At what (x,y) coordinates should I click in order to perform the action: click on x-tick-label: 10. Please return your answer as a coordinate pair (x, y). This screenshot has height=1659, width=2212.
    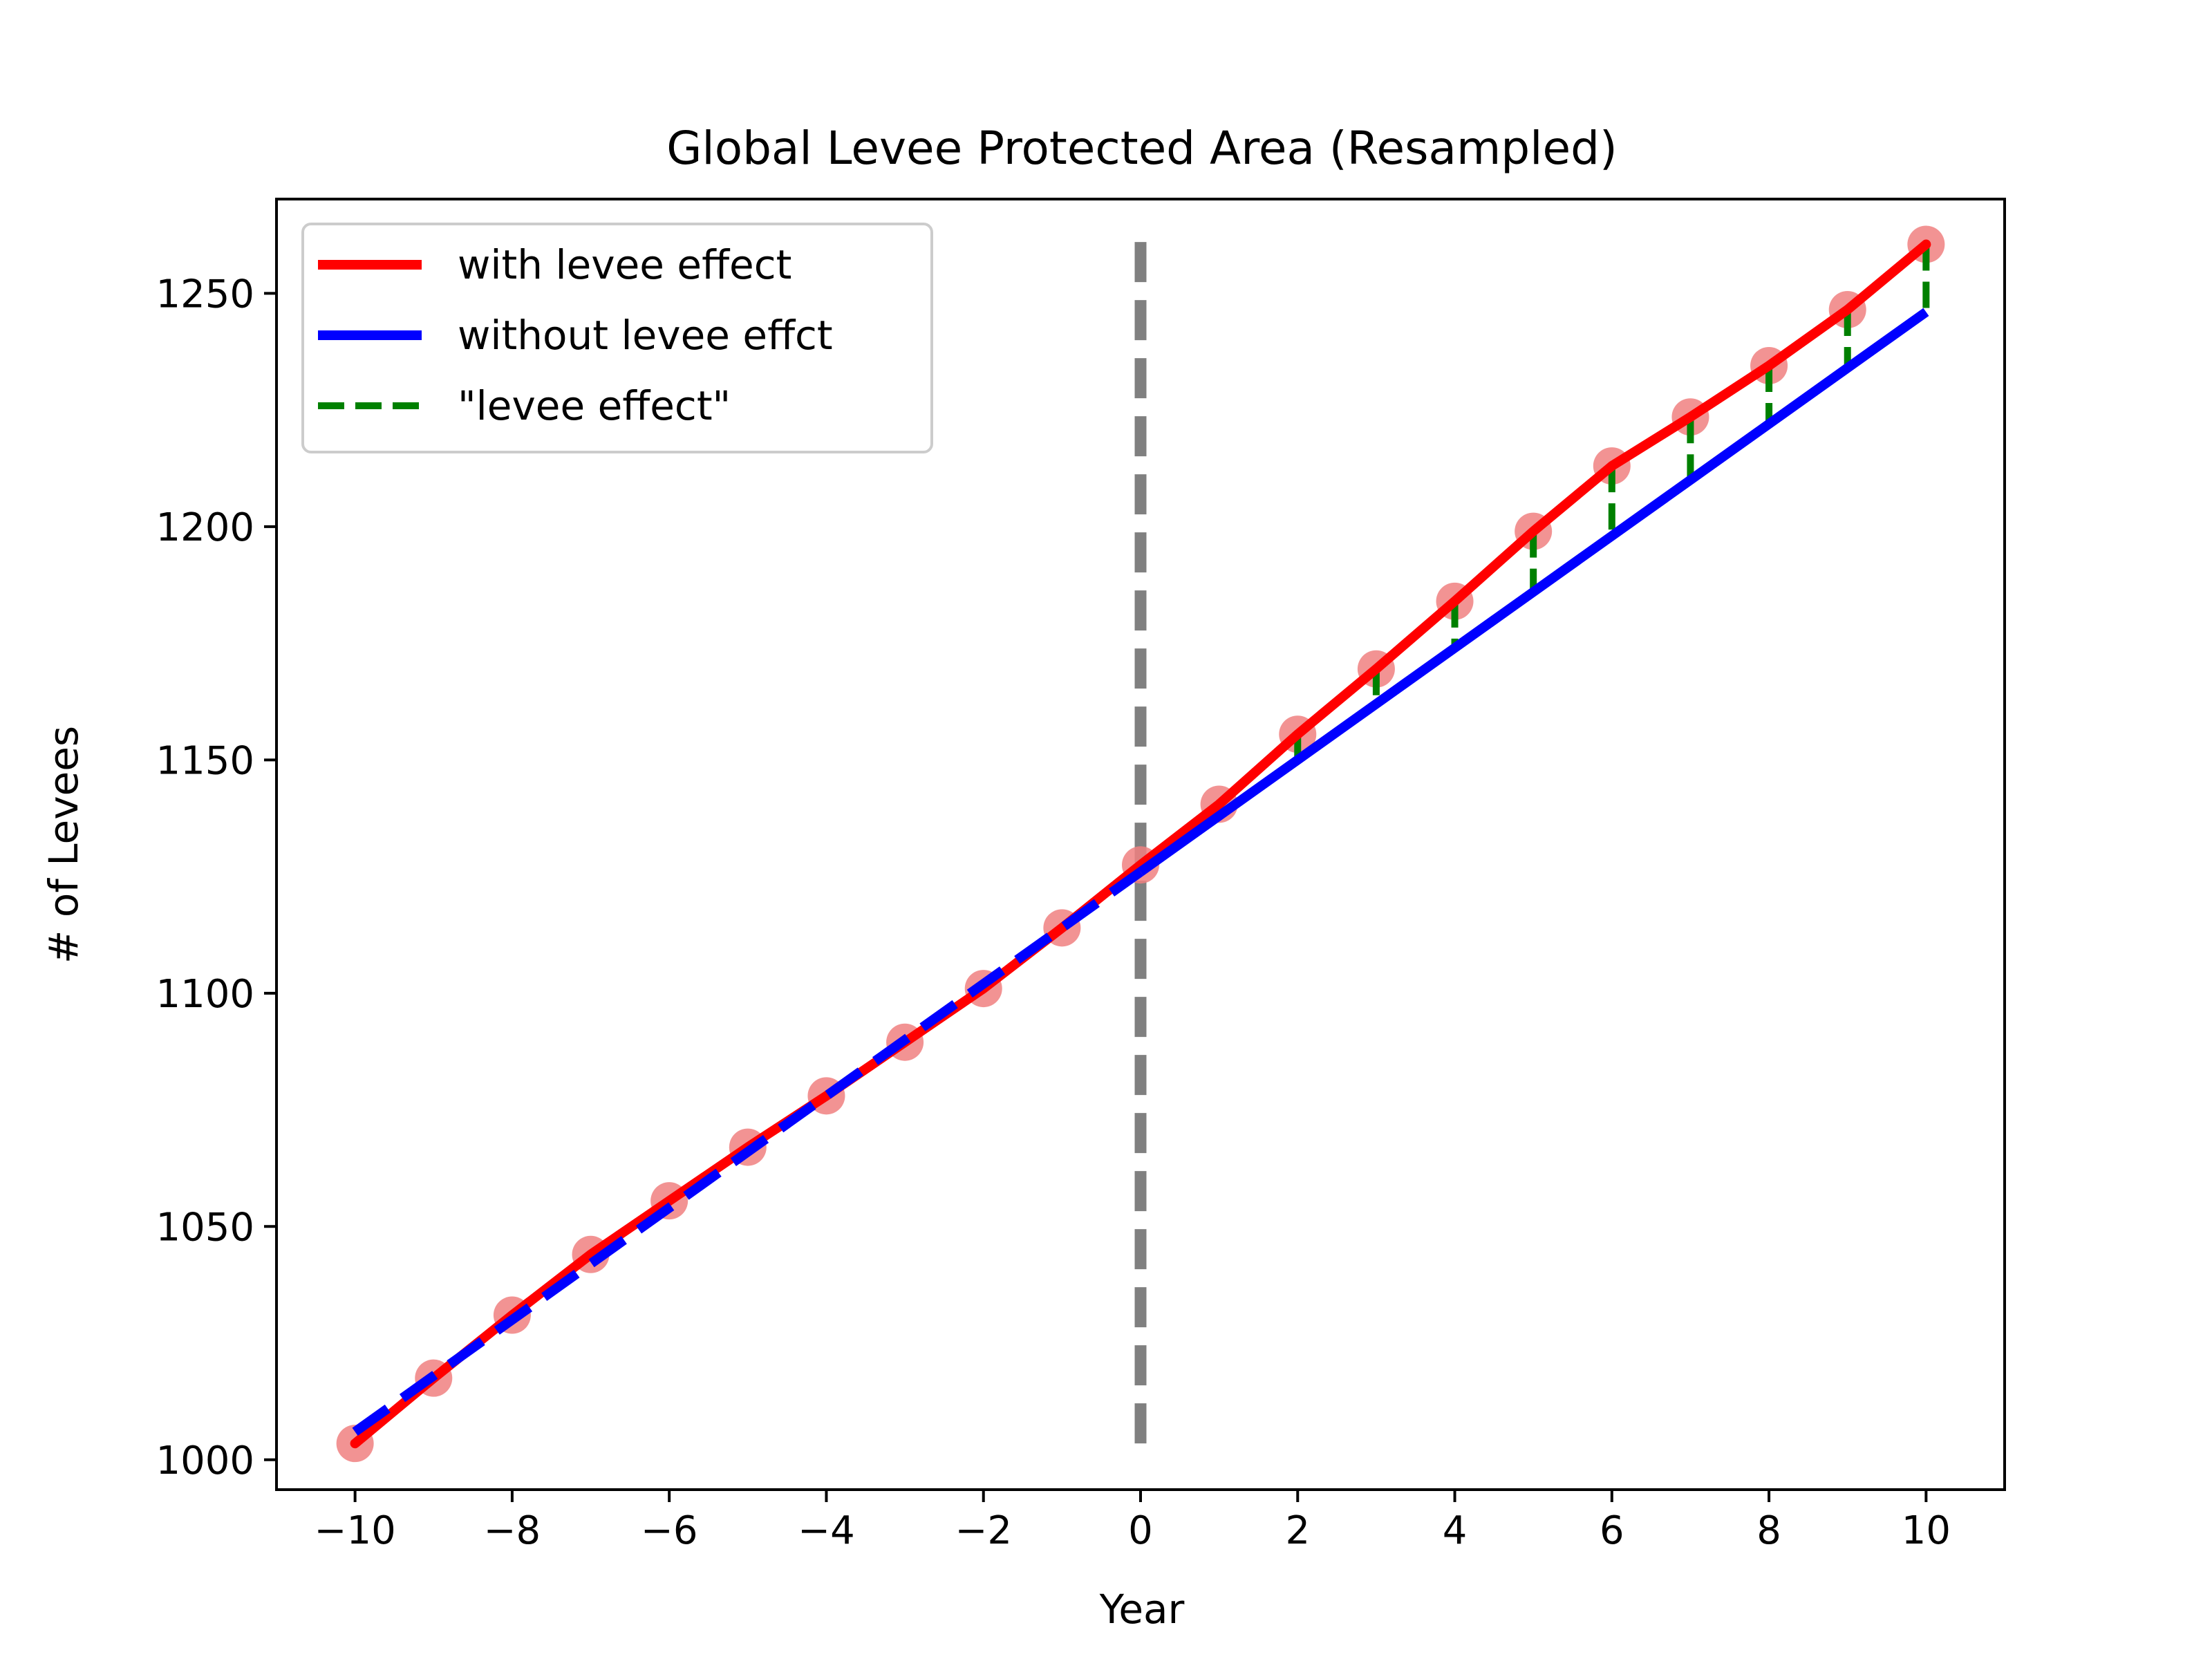
    Looking at the image, I should click on (1926, 1530).